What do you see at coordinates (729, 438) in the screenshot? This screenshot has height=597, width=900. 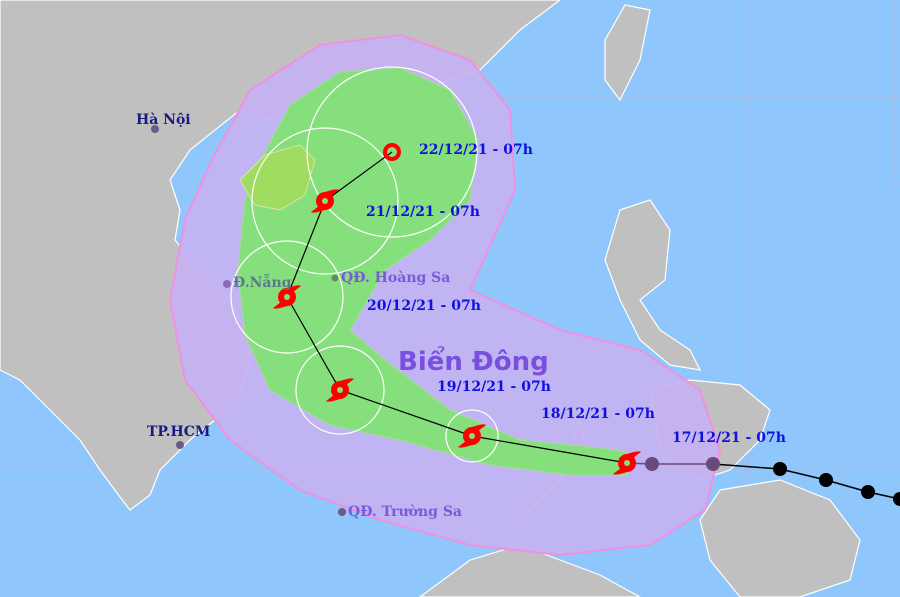 I see `time-label: 17/12/21 - 07h` at bounding box center [729, 438].